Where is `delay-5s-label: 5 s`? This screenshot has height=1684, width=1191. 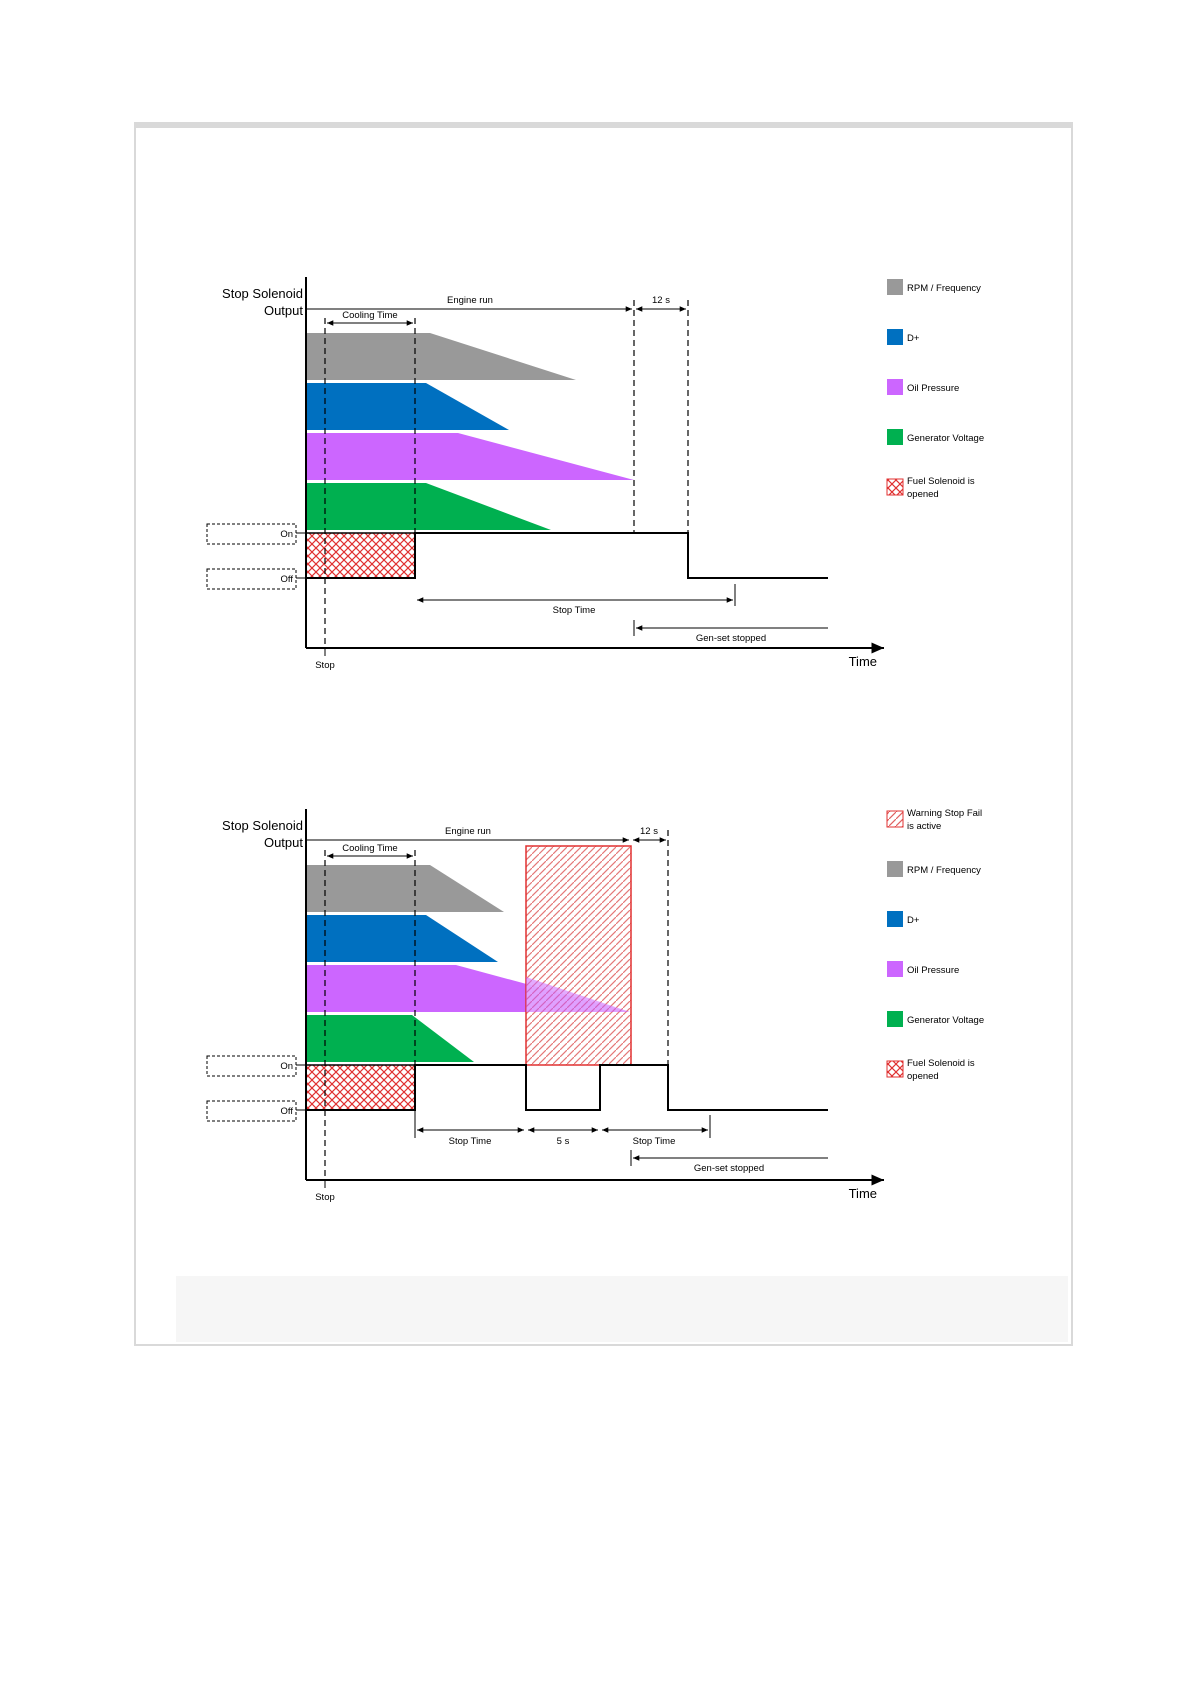 delay-5s-label: 5 s is located at coordinates (563, 1141).